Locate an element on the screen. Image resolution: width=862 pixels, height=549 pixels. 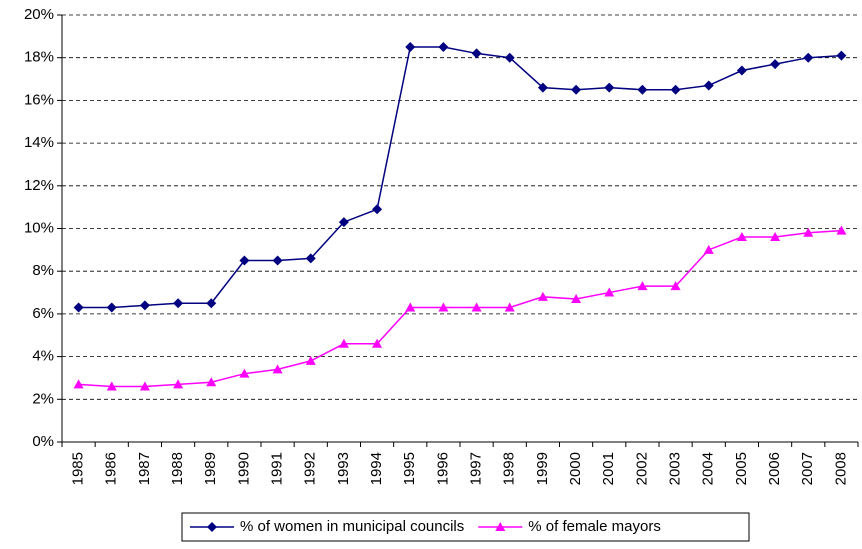
x-tick-label: 2000 is located at coordinates (575, 468).